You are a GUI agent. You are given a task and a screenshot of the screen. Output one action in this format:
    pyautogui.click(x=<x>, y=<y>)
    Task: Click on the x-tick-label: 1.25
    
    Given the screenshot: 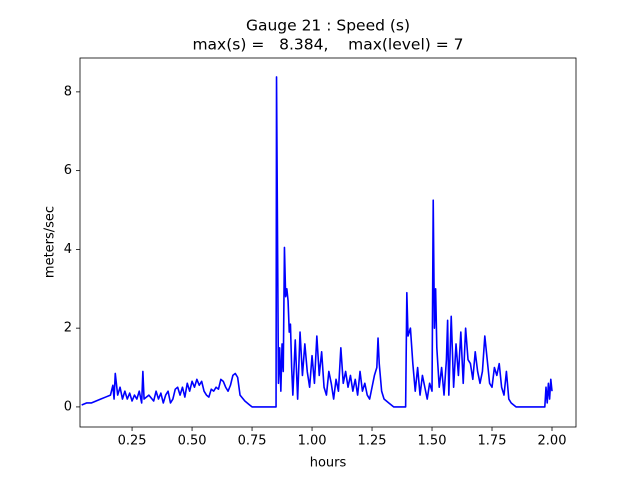 What is the action you would take?
    pyautogui.click(x=372, y=441)
    